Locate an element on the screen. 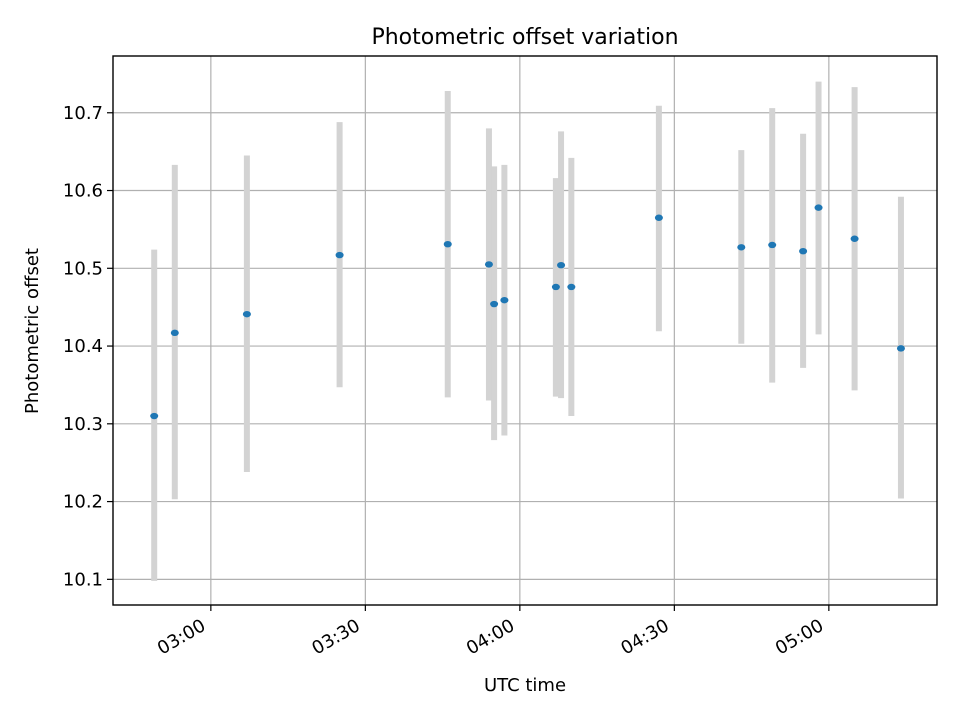  x-tick-label: 04:30 is located at coordinates (644, 637).